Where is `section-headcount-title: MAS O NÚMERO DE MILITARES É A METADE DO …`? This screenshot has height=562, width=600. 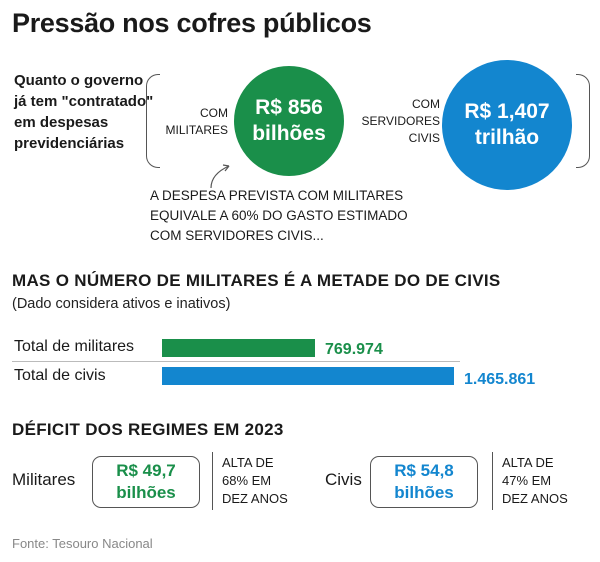 section-headcount-title: MAS O NÚMERO DE MILITARES É A METADE DO … is located at coordinates (256, 280).